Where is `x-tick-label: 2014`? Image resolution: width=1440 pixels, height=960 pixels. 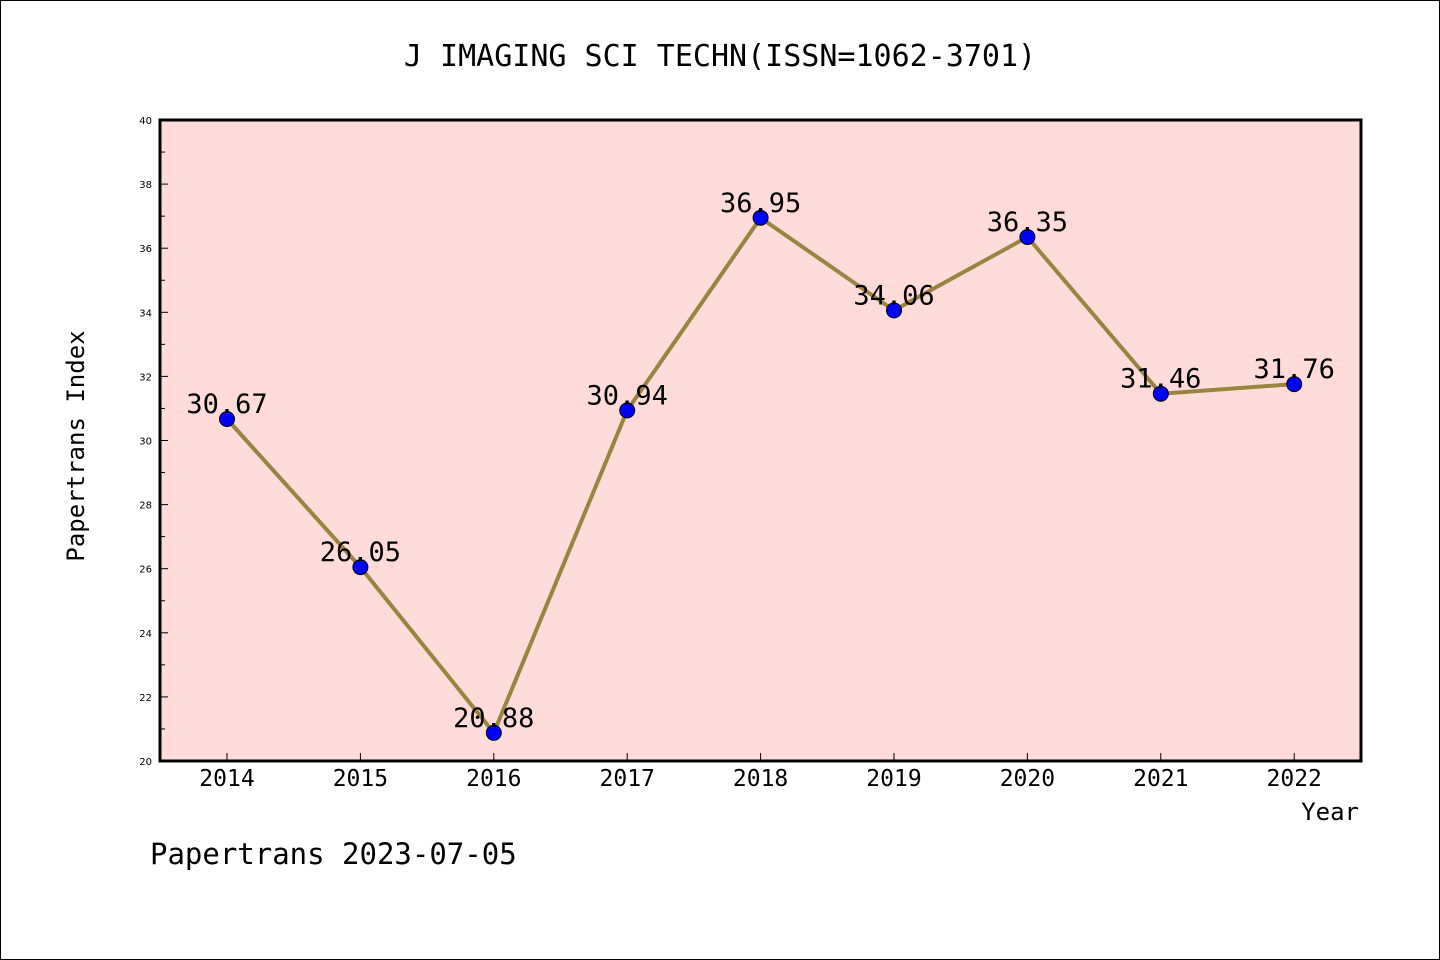 x-tick-label: 2014 is located at coordinates (226, 779).